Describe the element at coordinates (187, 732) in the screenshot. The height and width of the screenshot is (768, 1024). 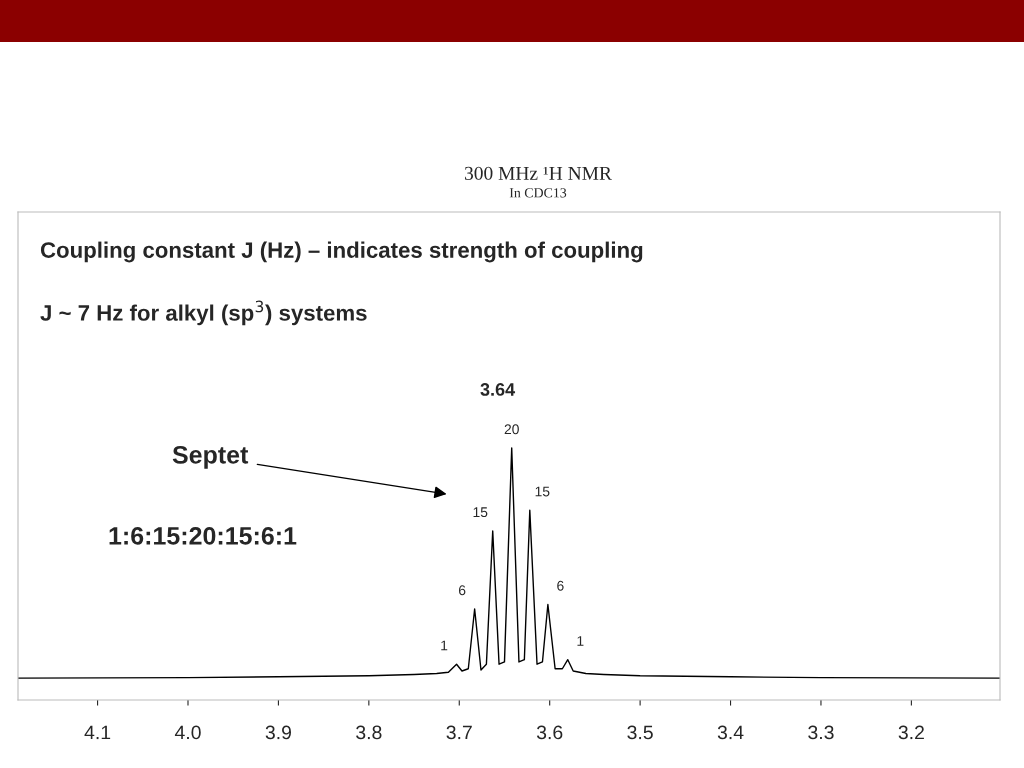
I see `x-tick-label: 4.0` at that location.